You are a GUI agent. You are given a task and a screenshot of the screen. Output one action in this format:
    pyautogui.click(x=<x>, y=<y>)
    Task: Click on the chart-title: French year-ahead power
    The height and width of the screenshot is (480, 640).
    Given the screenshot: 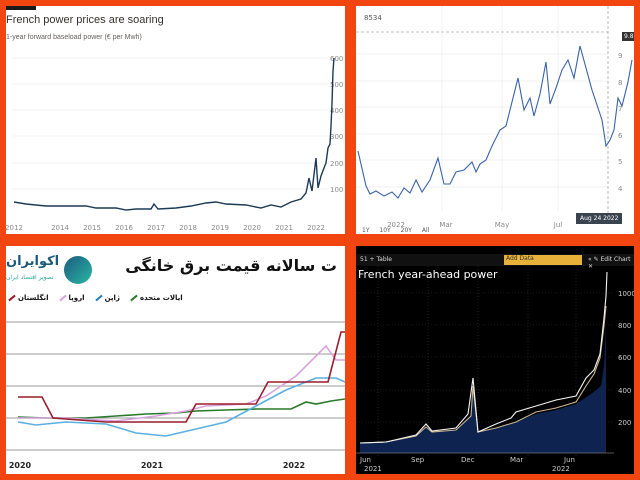 What is the action you would take?
    pyautogui.click(x=428, y=274)
    